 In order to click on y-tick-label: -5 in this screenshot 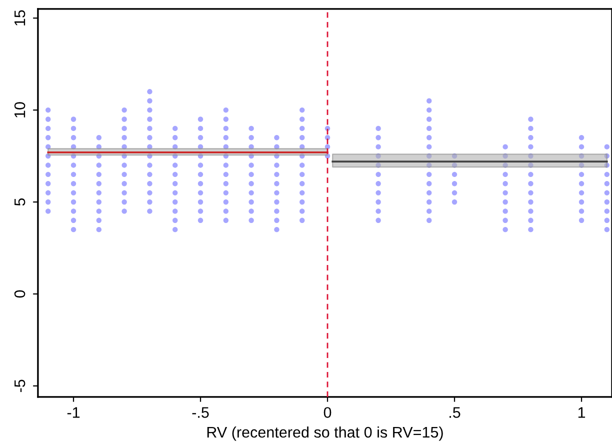, I will do `click(20, 386)`.